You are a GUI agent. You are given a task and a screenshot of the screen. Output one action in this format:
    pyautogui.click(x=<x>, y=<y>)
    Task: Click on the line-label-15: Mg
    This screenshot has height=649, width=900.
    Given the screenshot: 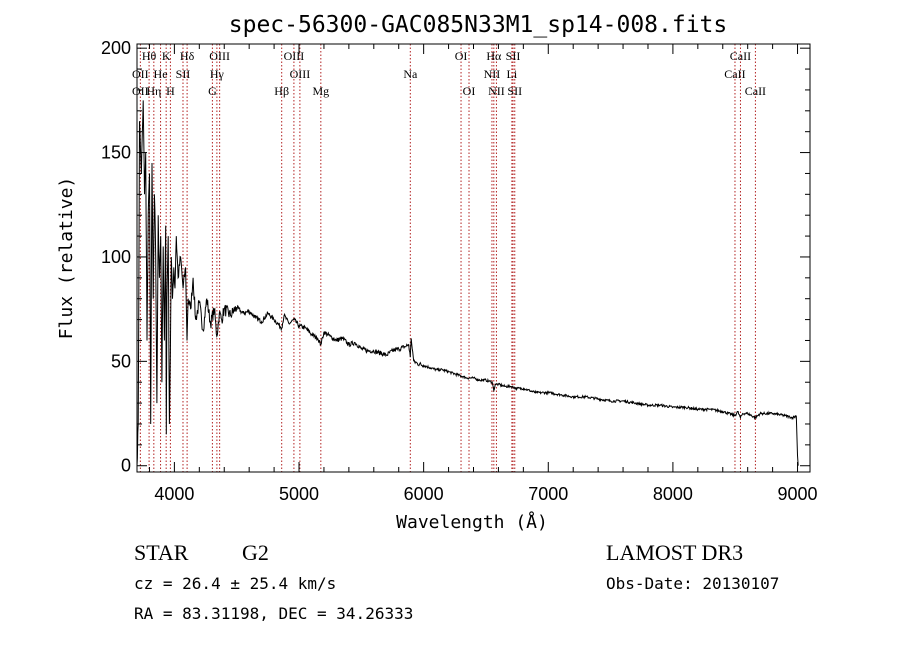 What is the action you would take?
    pyautogui.click(x=320, y=91)
    